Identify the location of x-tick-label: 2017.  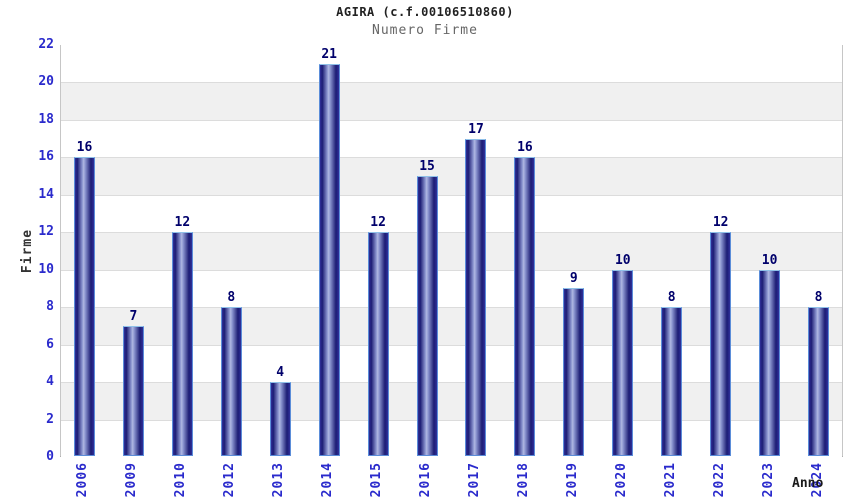
(474, 480).